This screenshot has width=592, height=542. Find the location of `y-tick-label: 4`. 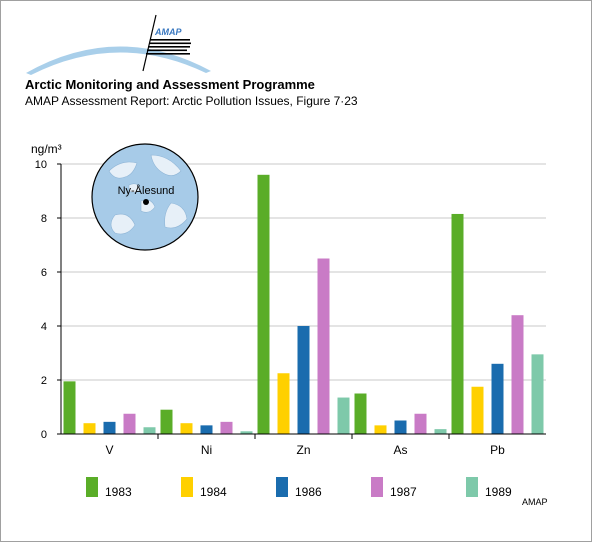

y-tick-label: 4 is located at coordinates (44, 327).